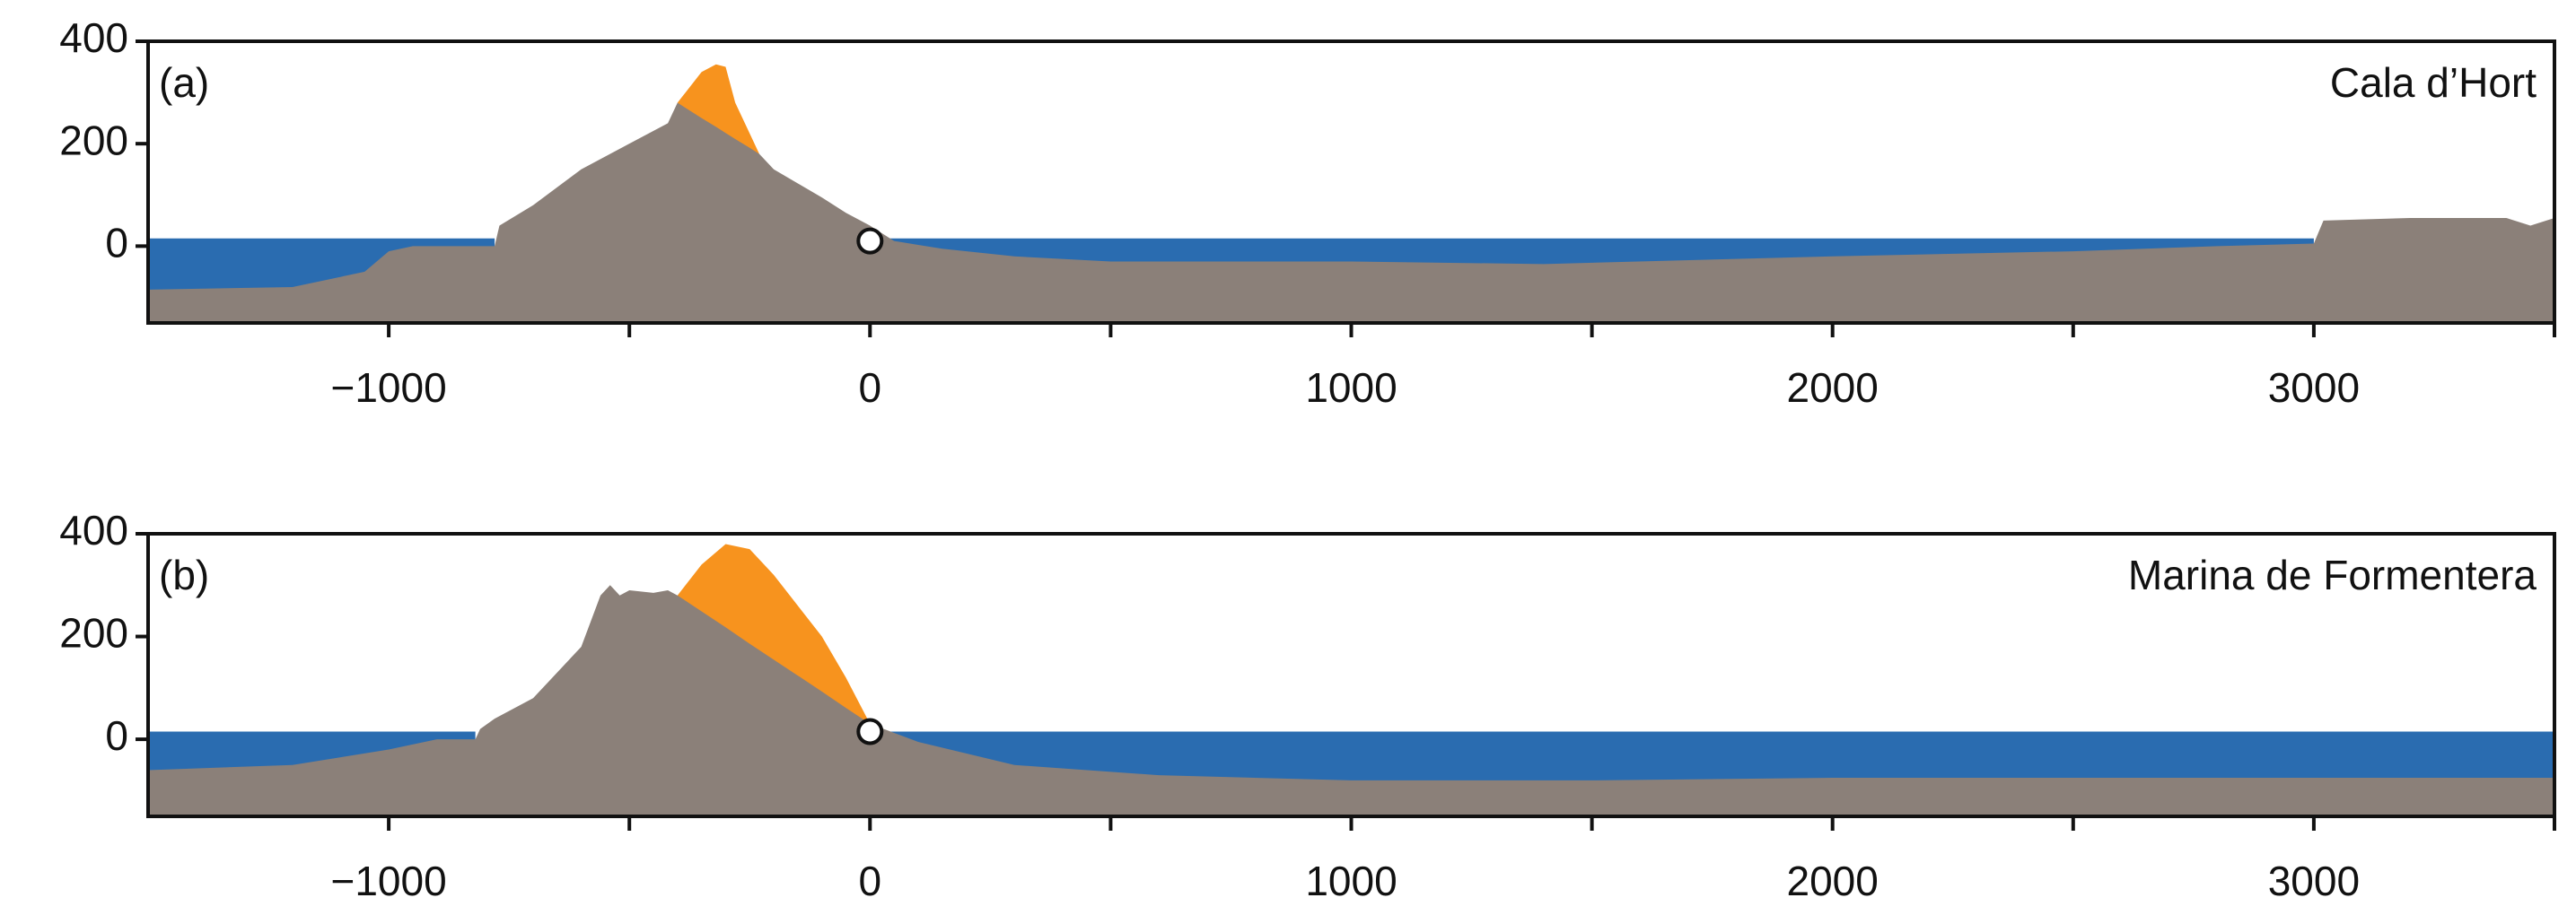 Image resolution: width=2576 pixels, height=924 pixels. I want to click on panel-label: (b), so click(184, 575).